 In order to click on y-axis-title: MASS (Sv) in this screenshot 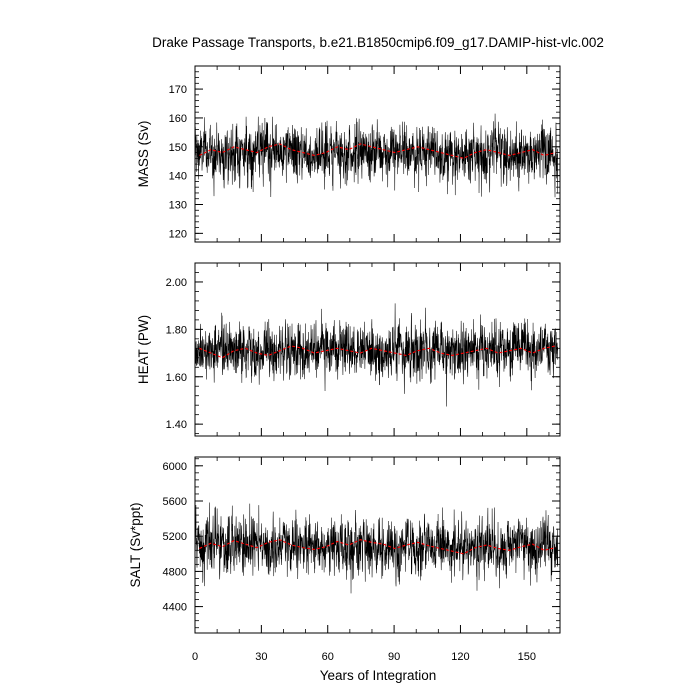, I will do `click(143, 154)`.